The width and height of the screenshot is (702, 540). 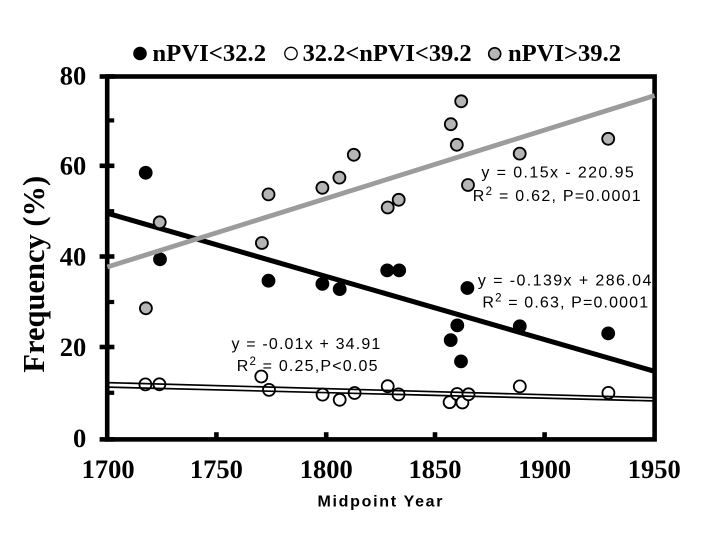 I want to click on svg-text: nPVI<32.2, so click(x=209, y=53).